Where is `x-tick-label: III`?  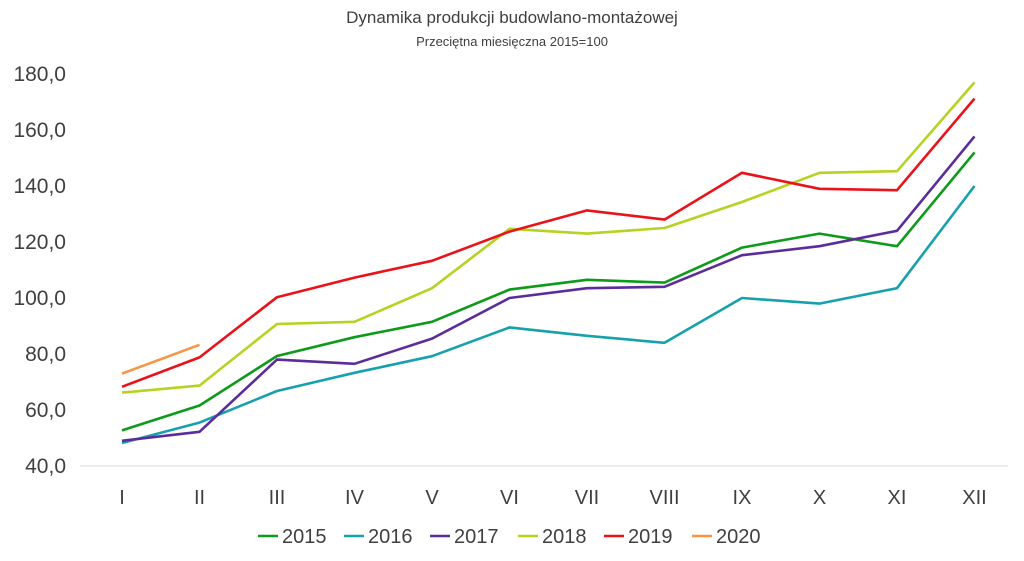
x-tick-label: III is located at coordinates (277, 498).